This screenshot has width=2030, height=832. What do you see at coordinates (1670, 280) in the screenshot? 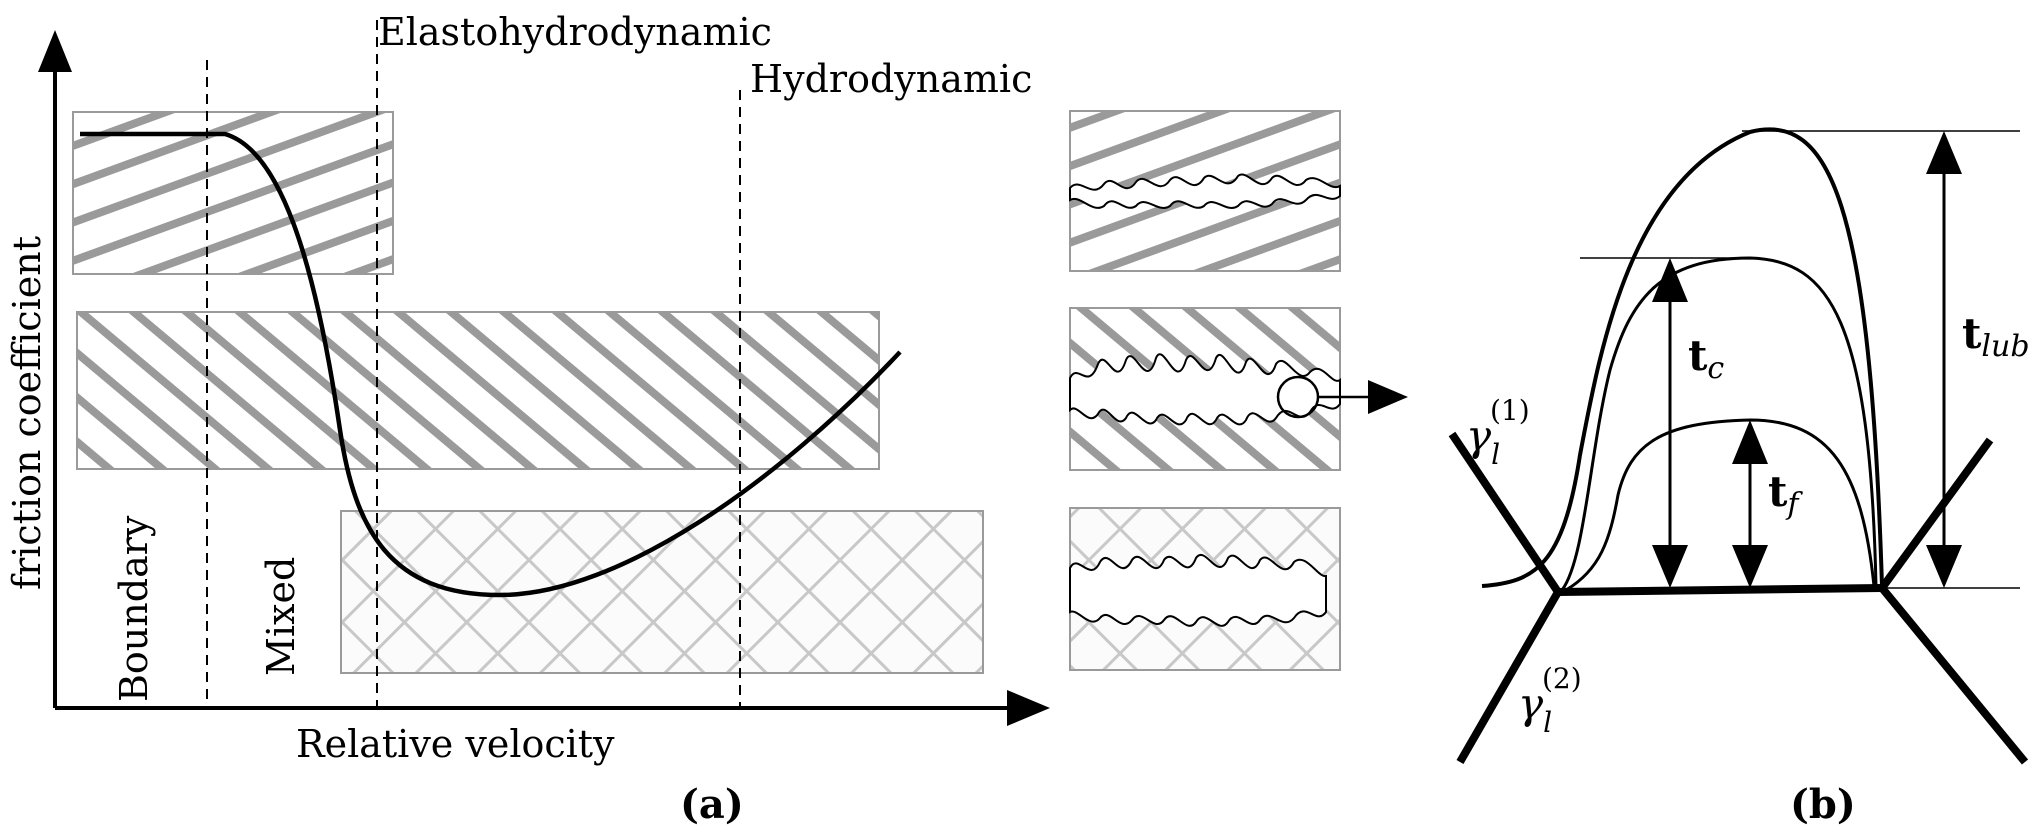
I see `t-c-arrow-top` at bounding box center [1670, 280].